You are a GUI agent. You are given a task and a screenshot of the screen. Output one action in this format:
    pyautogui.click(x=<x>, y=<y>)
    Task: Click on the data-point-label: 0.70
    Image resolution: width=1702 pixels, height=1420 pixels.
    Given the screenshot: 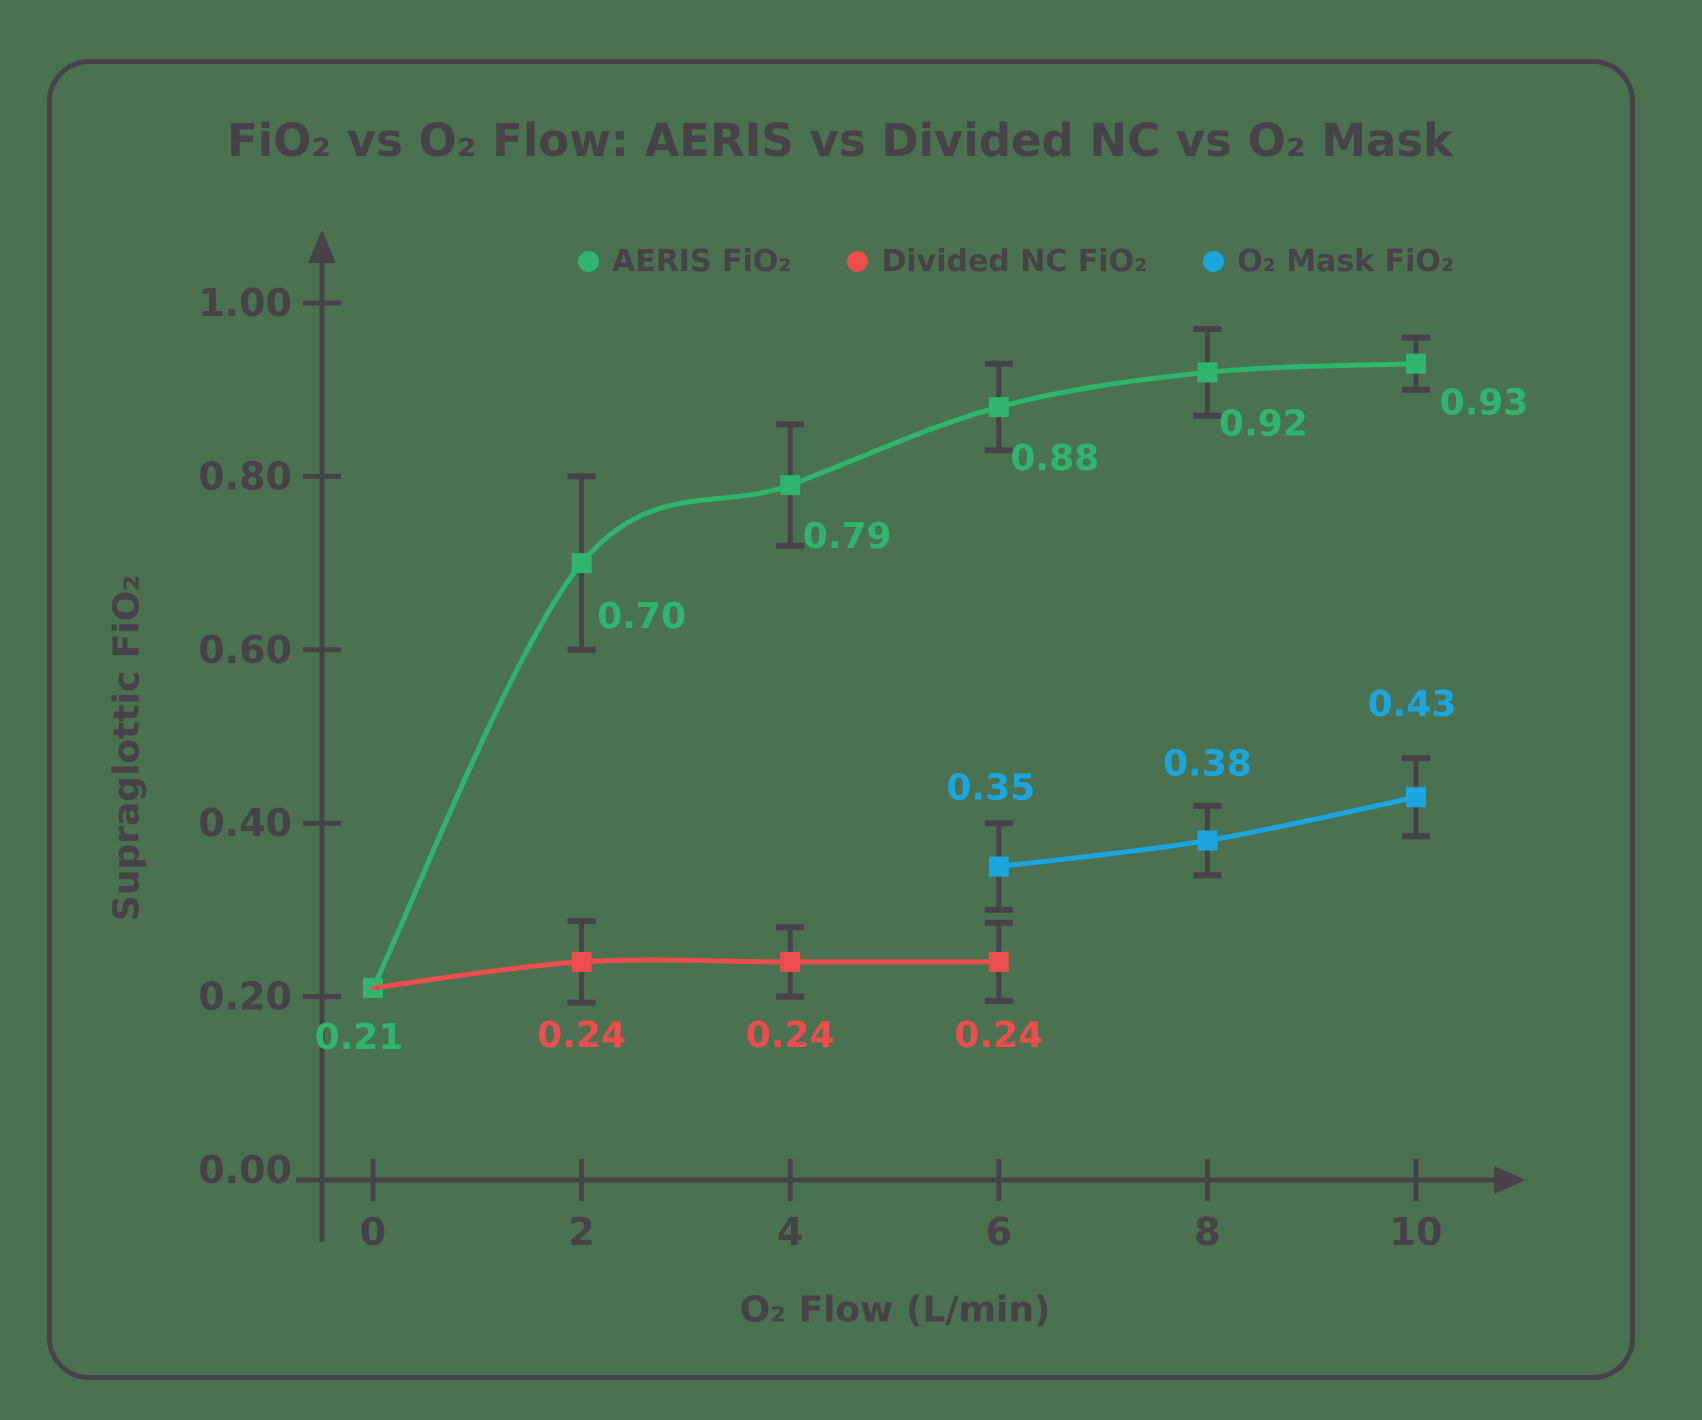 What is the action you would take?
    pyautogui.click(x=641, y=616)
    